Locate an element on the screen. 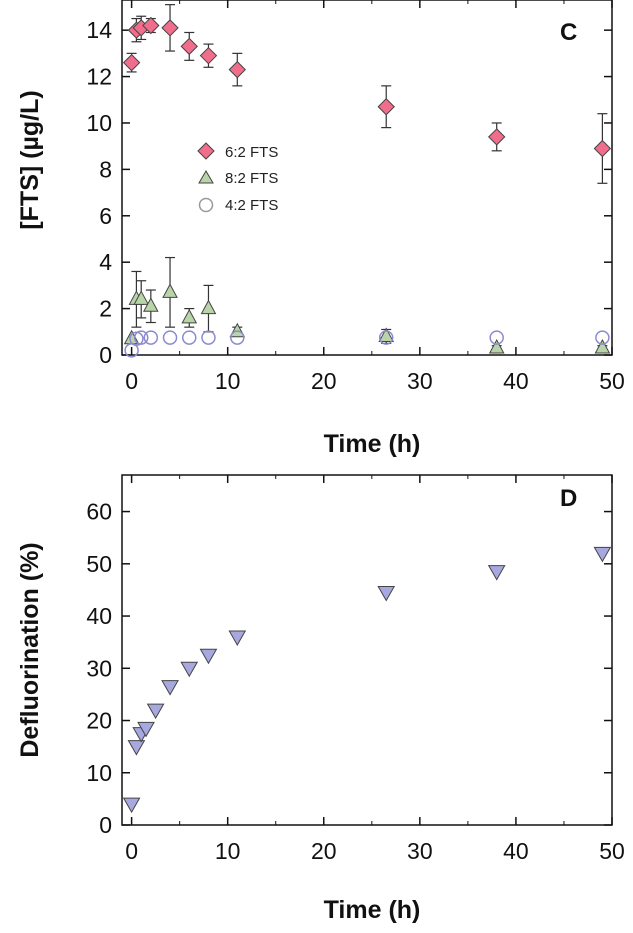 Image resolution: width=633 pixels, height=933 pixels. panel-d-y-tick-label: 40 is located at coordinates (99, 616).